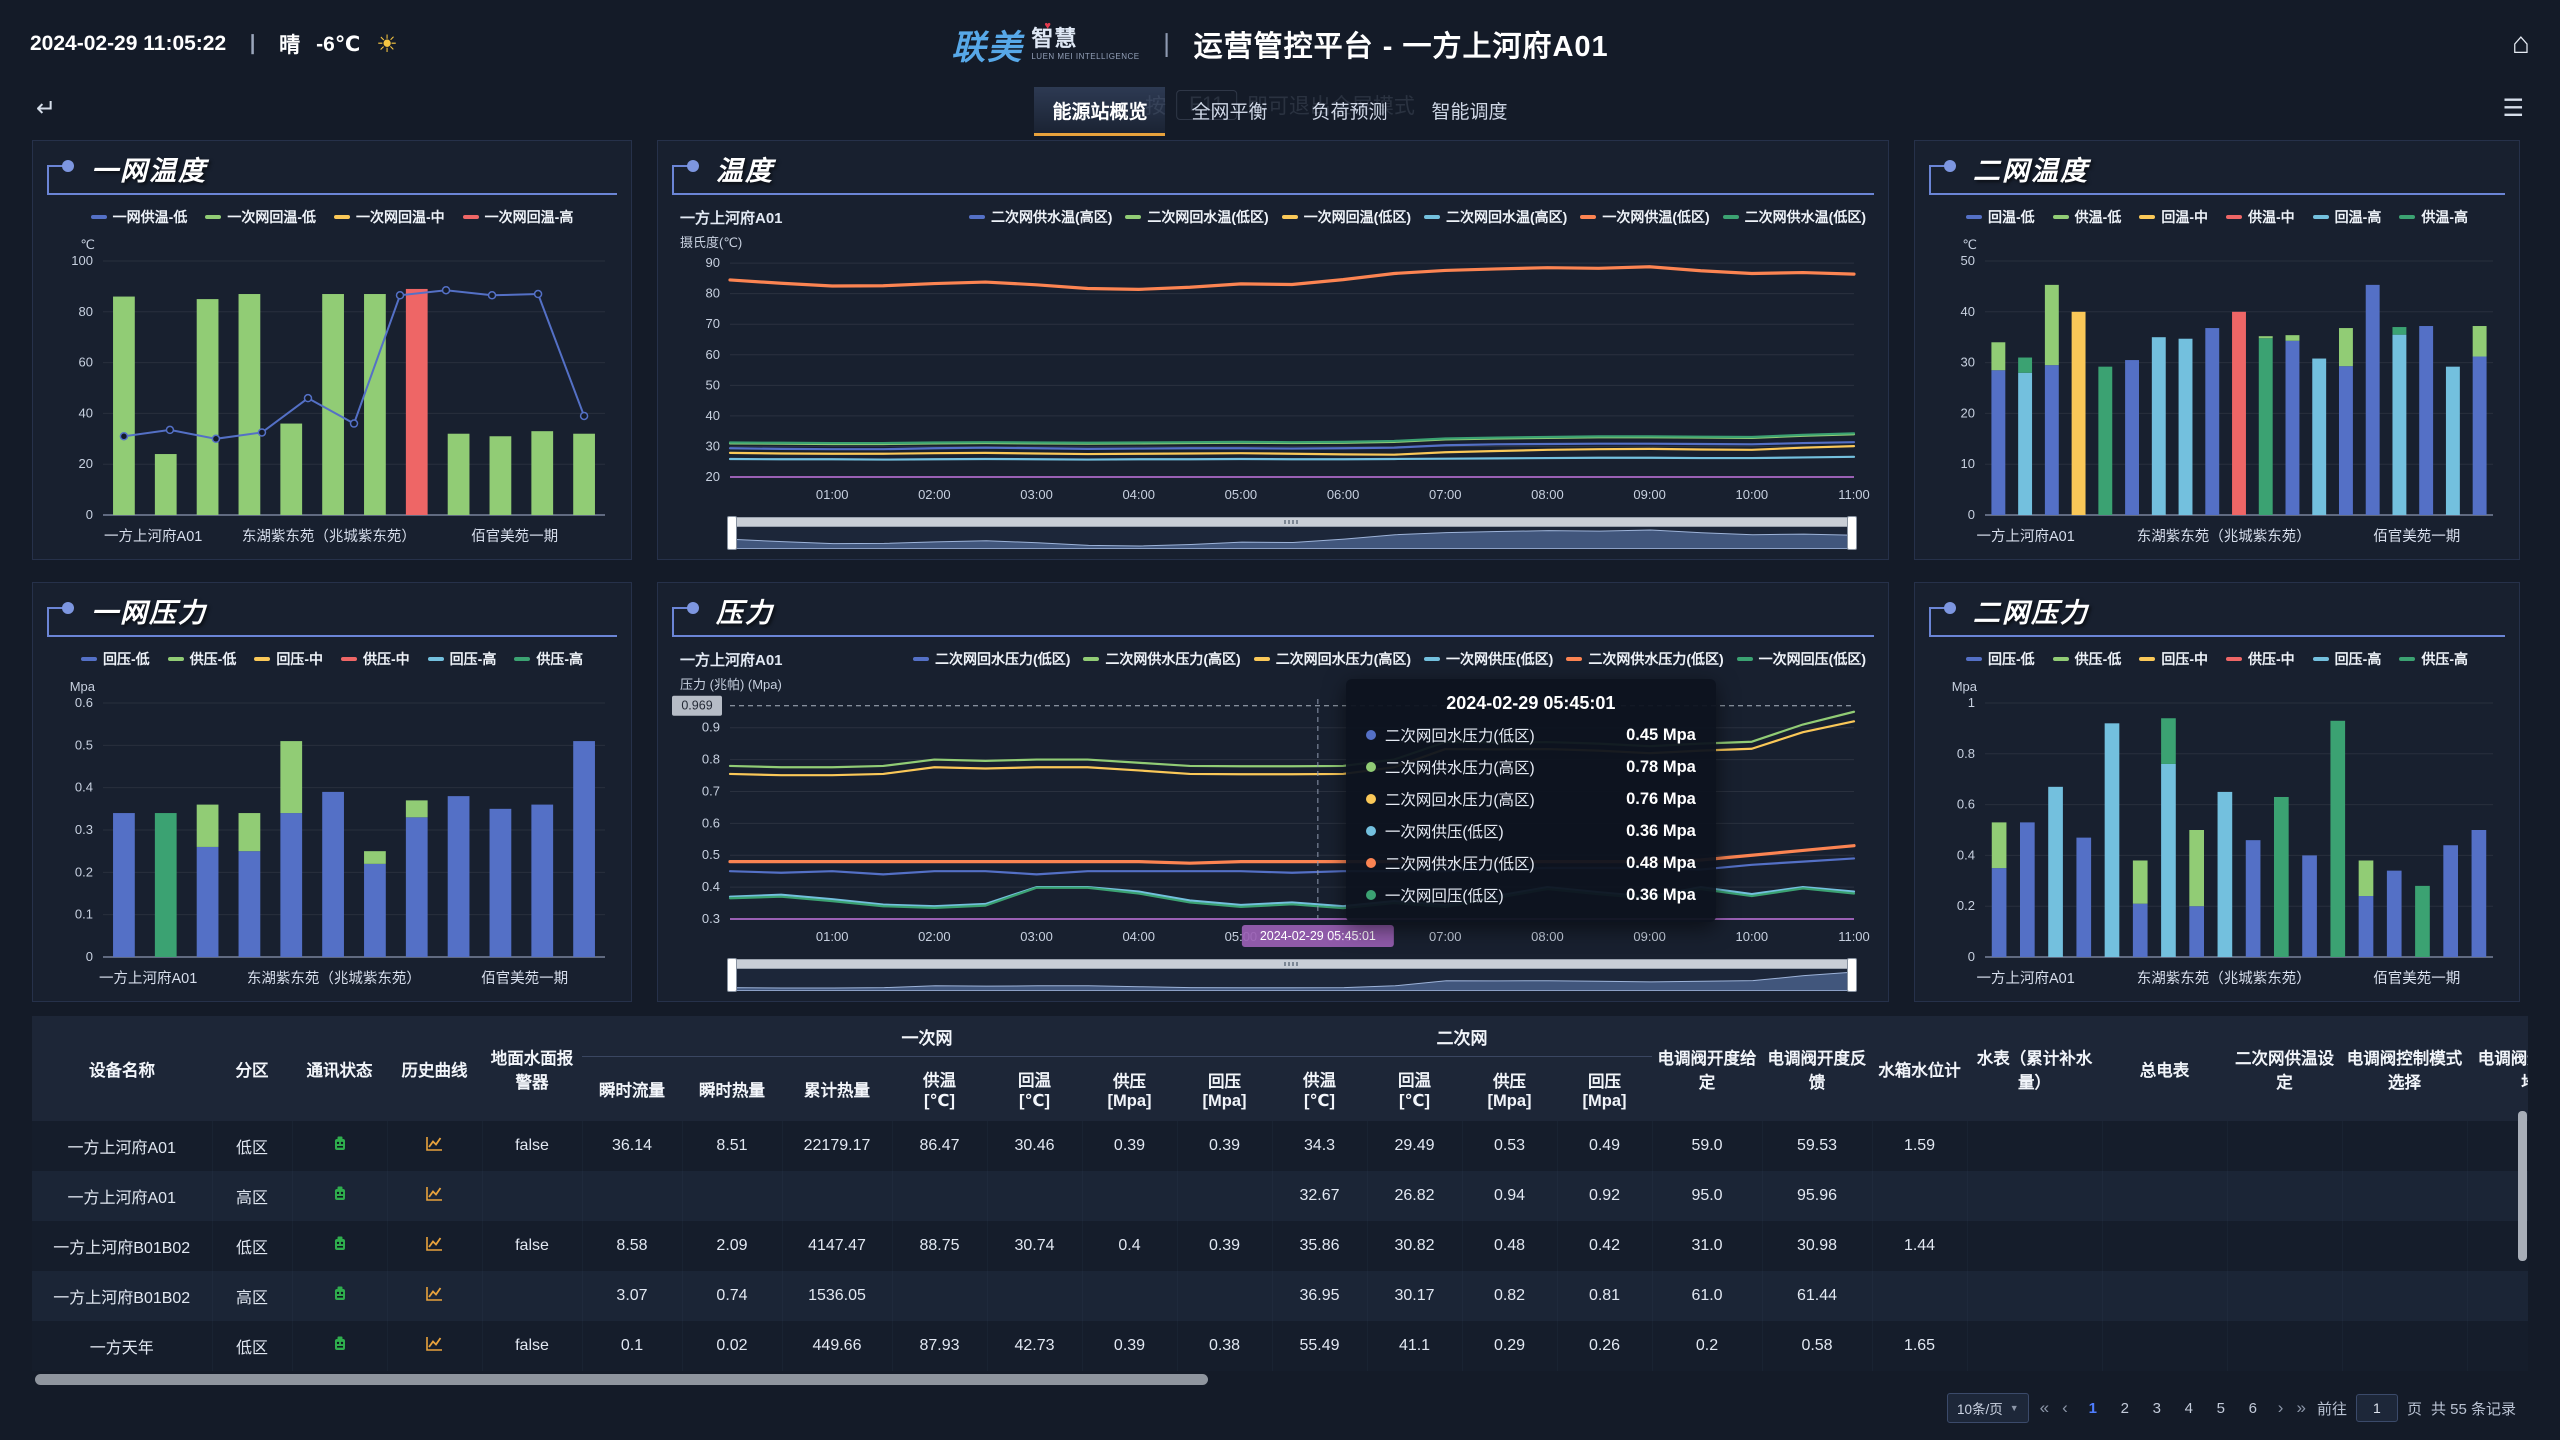 Image resolution: width=2560 pixels, height=1440 pixels. Describe the element at coordinates (991, 659) in the screenshot. I see `legend-item: 二次网回水压力(低区)` at that location.